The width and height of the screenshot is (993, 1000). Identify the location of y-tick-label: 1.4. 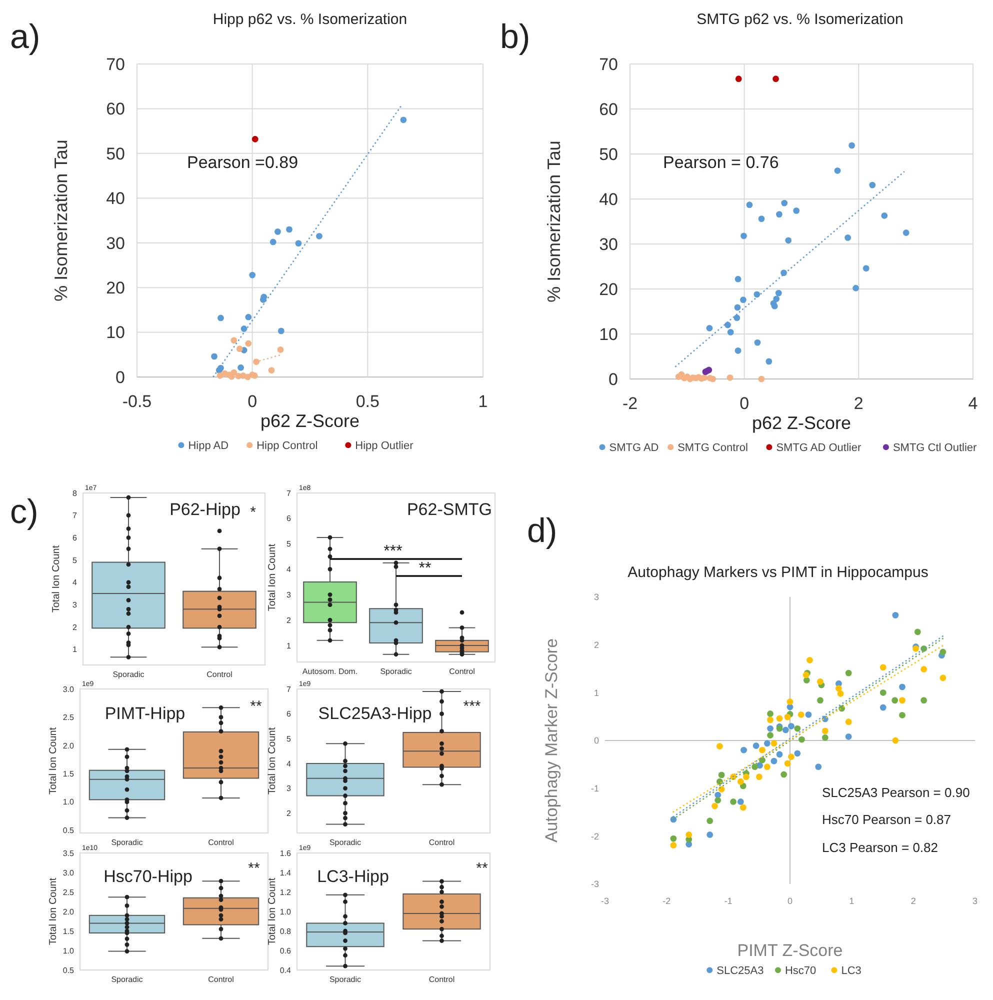
(286, 873).